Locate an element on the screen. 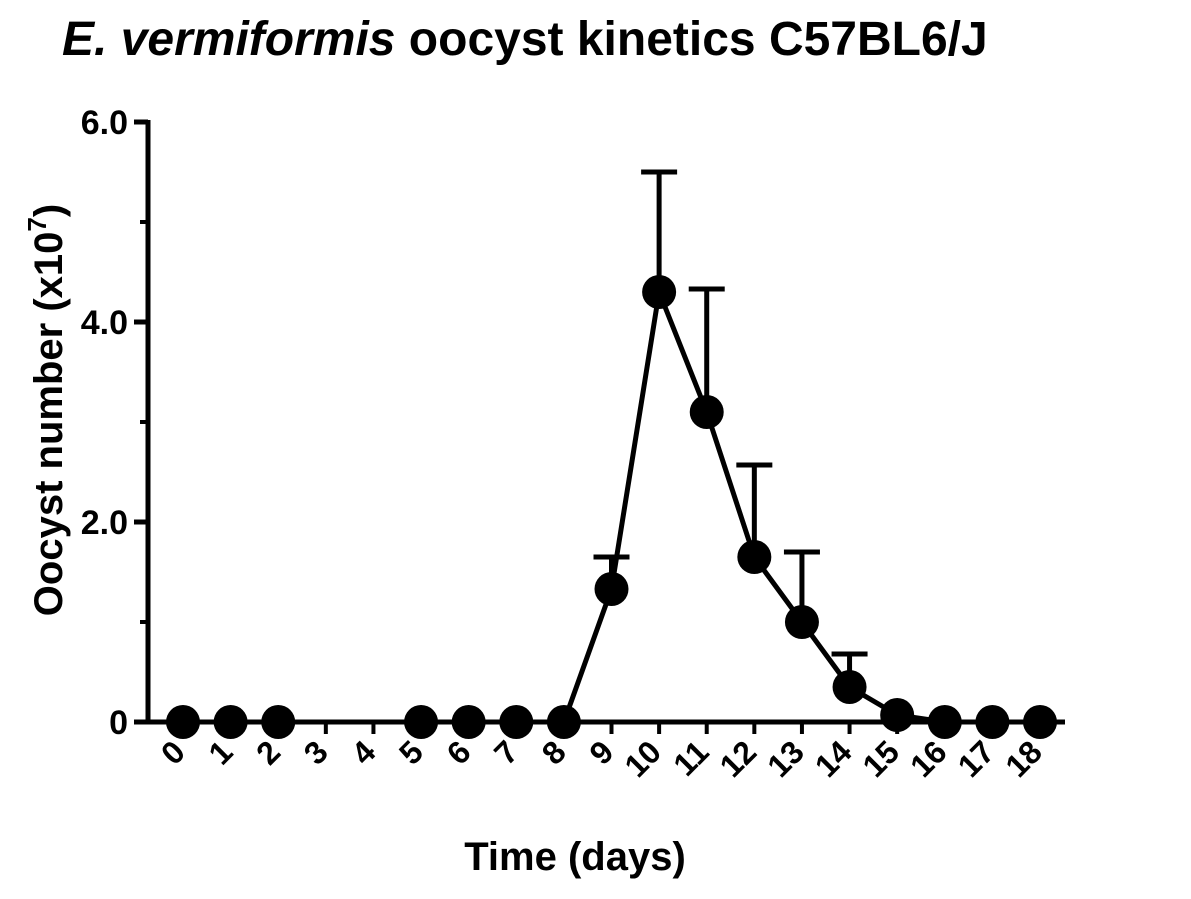 The height and width of the screenshot is (899, 1191). x-tick-label: 3 is located at coordinates (316, 752).